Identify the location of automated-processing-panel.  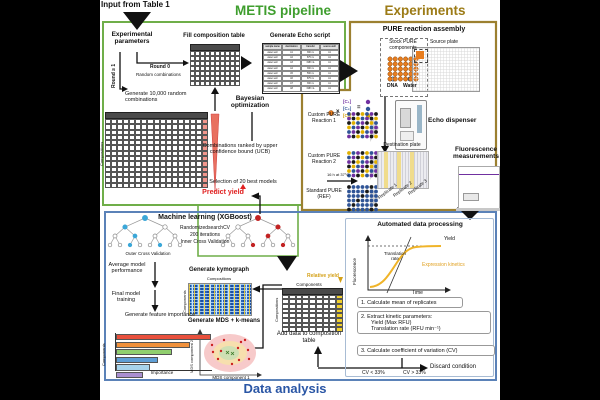
(419, 297).